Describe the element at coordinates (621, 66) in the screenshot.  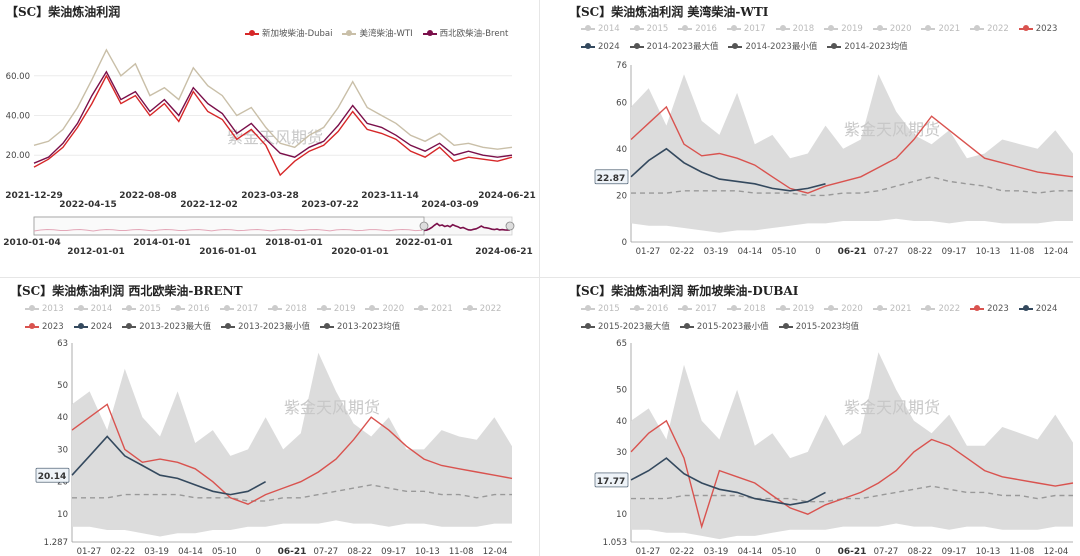
I see `y-tick-label: 76` at that location.